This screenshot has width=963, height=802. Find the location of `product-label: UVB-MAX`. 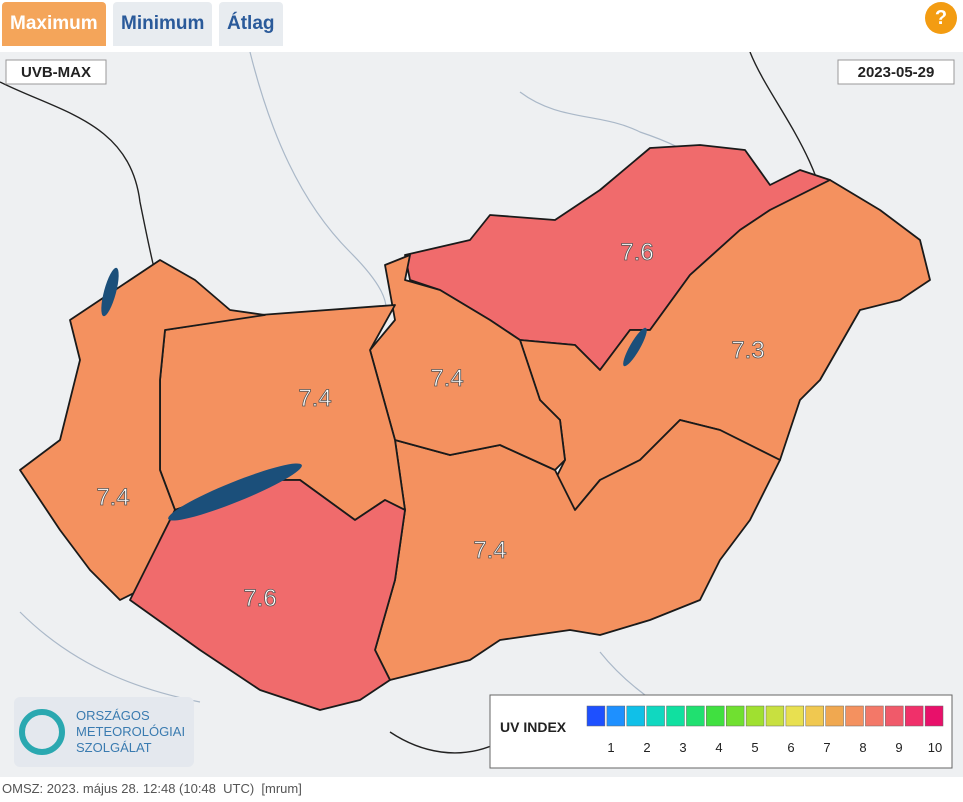

product-label: UVB-MAX is located at coordinates (56, 72).